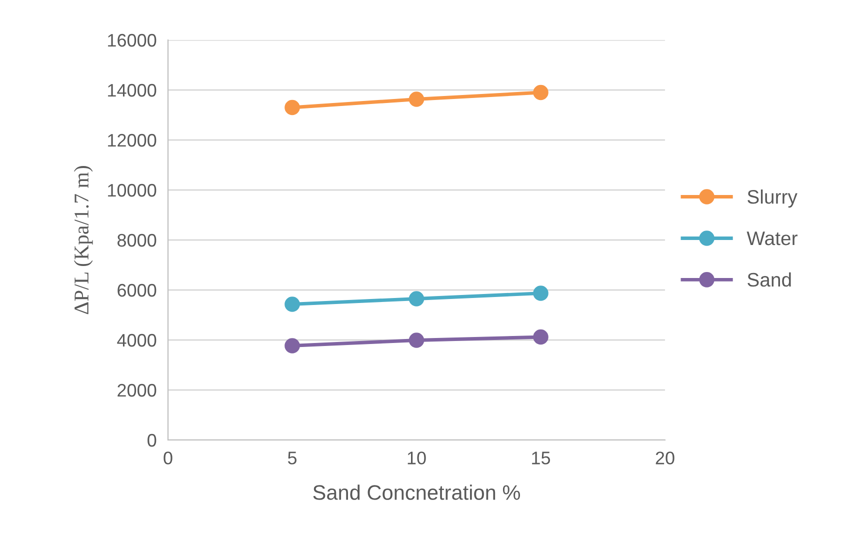  I want to click on y-tick-label: 4000, so click(136, 340).